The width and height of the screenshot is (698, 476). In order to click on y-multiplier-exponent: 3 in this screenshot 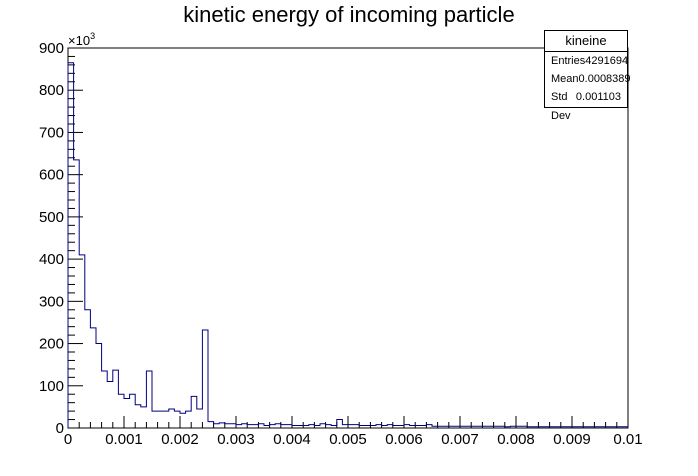, I will do `click(92, 36)`.